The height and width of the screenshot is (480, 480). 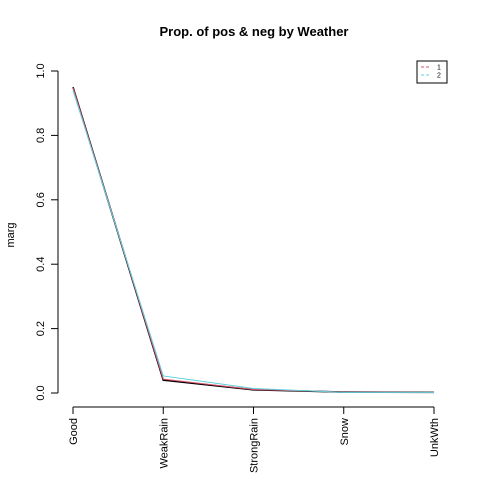 I want to click on x-tick-label: StrongRain, so click(x=255, y=445).